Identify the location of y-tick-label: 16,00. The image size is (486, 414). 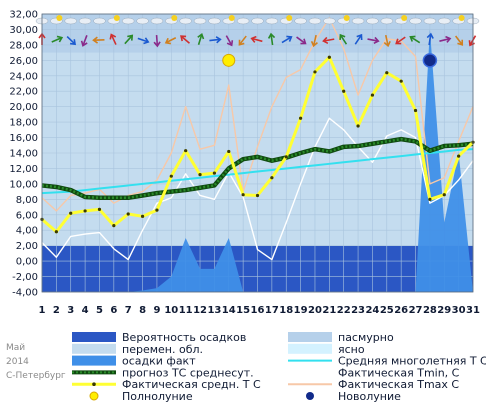
(23, 138).